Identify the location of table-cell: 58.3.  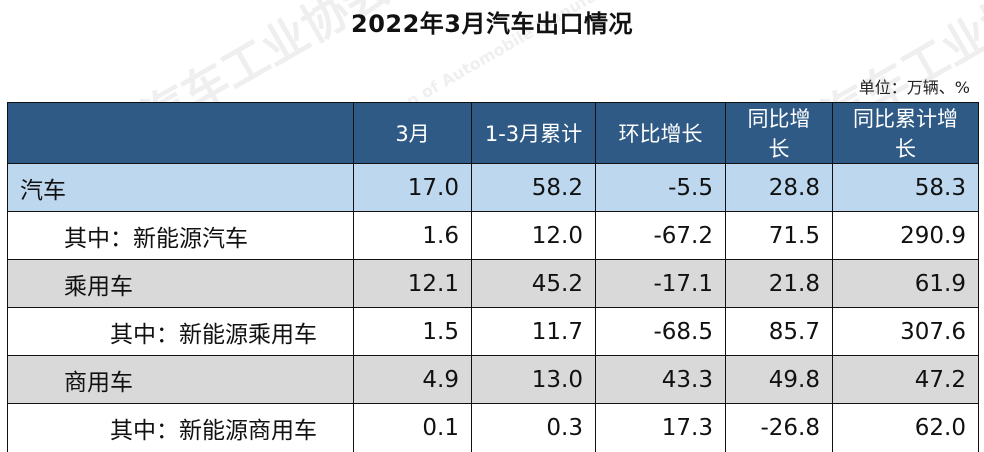
(905, 187).